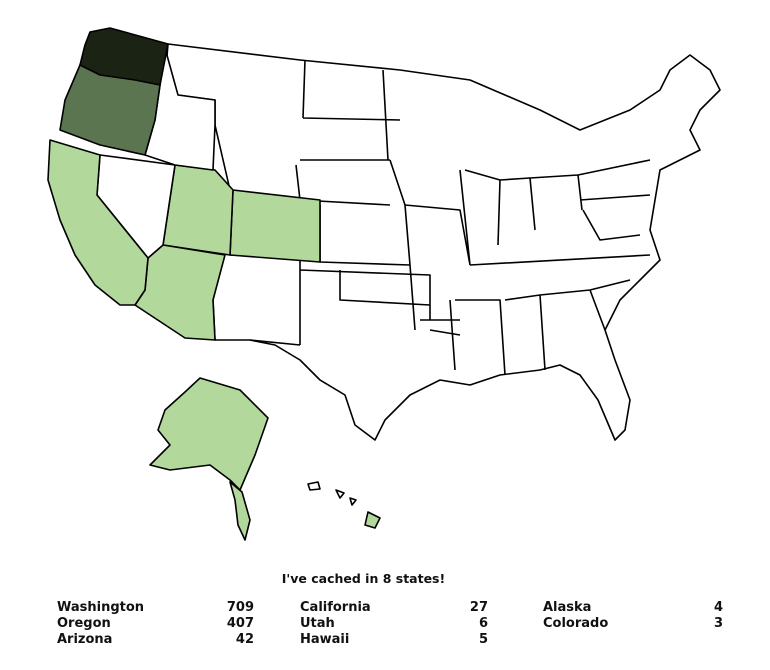  I want to click on state-count: 5, so click(483, 639).